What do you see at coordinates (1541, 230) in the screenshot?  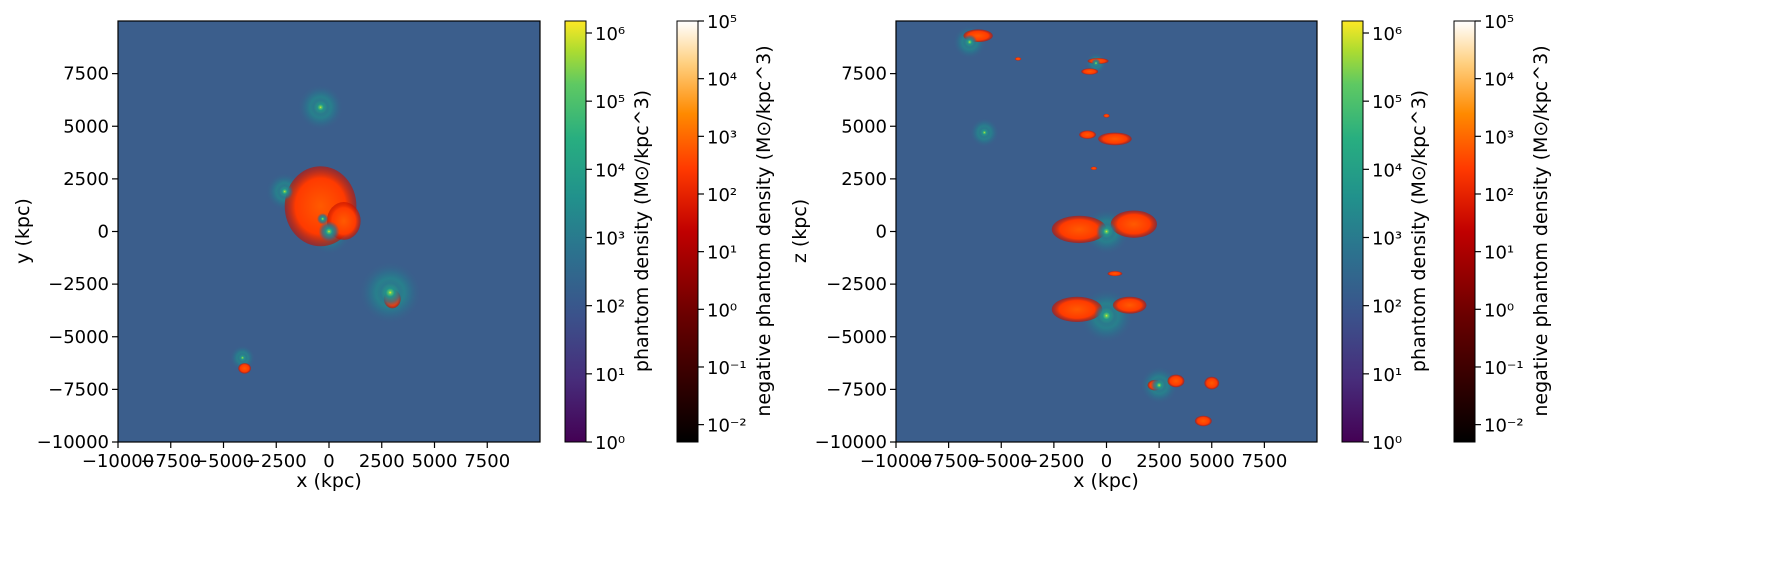 I see `colorbar-label: negative phantom density (M⊙/kpc^3)` at bounding box center [1541, 230].